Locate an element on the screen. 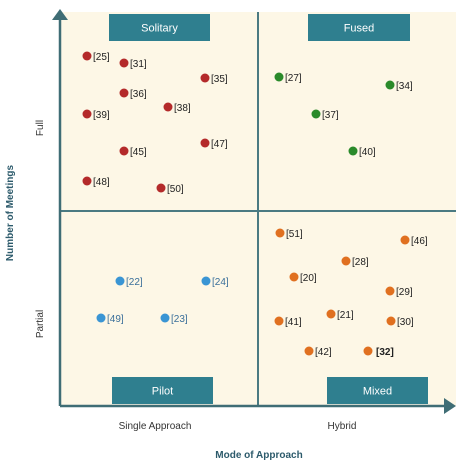 This screenshot has width=474, height=471. point-marker: [32] is located at coordinates (378, 352).